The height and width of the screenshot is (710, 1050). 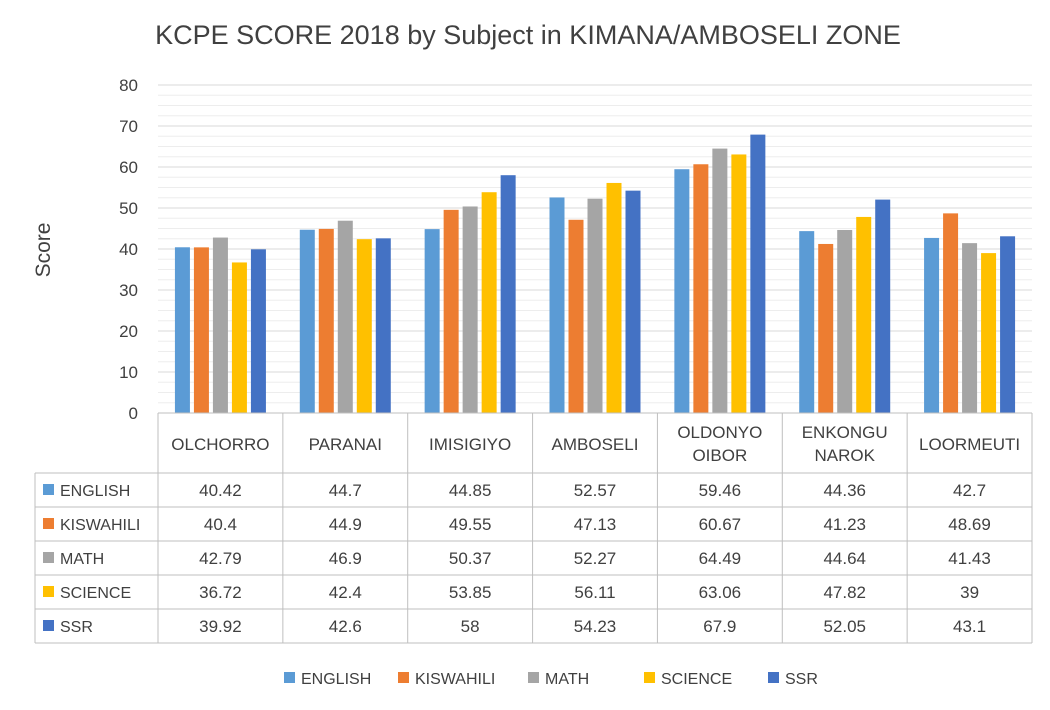 What do you see at coordinates (345, 444) in the screenshot?
I see `category-label: PARANAI` at bounding box center [345, 444].